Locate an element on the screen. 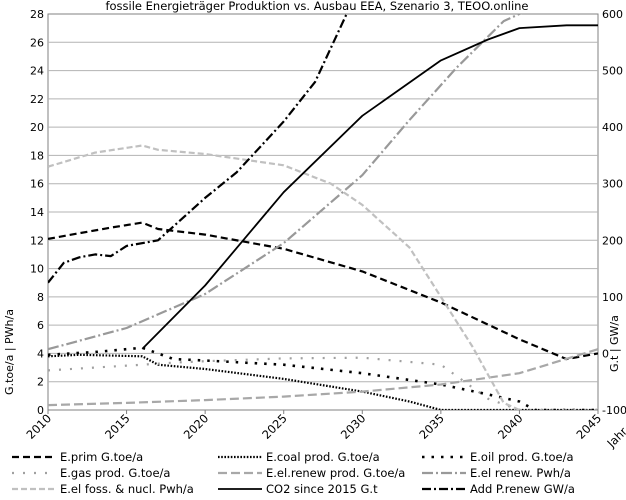  y-right-tick-label: 500 is located at coordinates (612, 71).